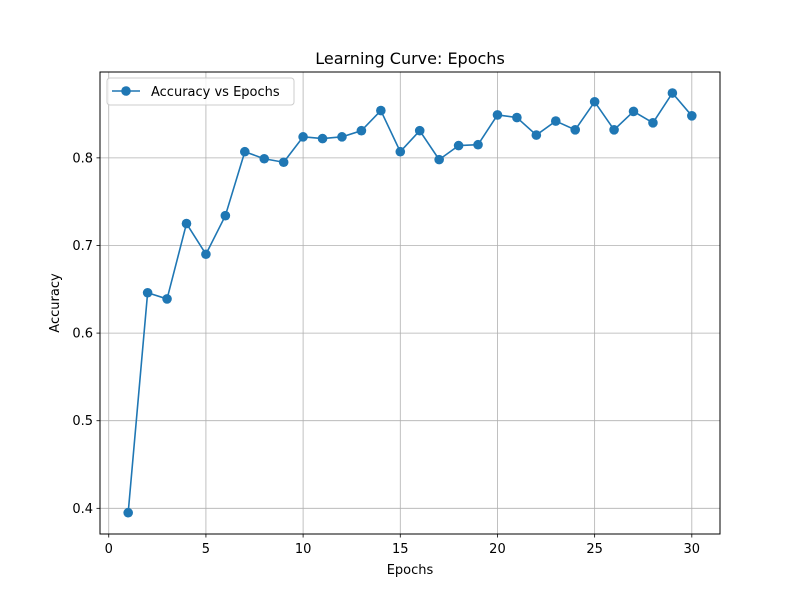 The height and width of the screenshot is (604, 800). I want to click on legend: Accuracy vs Epochs, so click(200, 91).